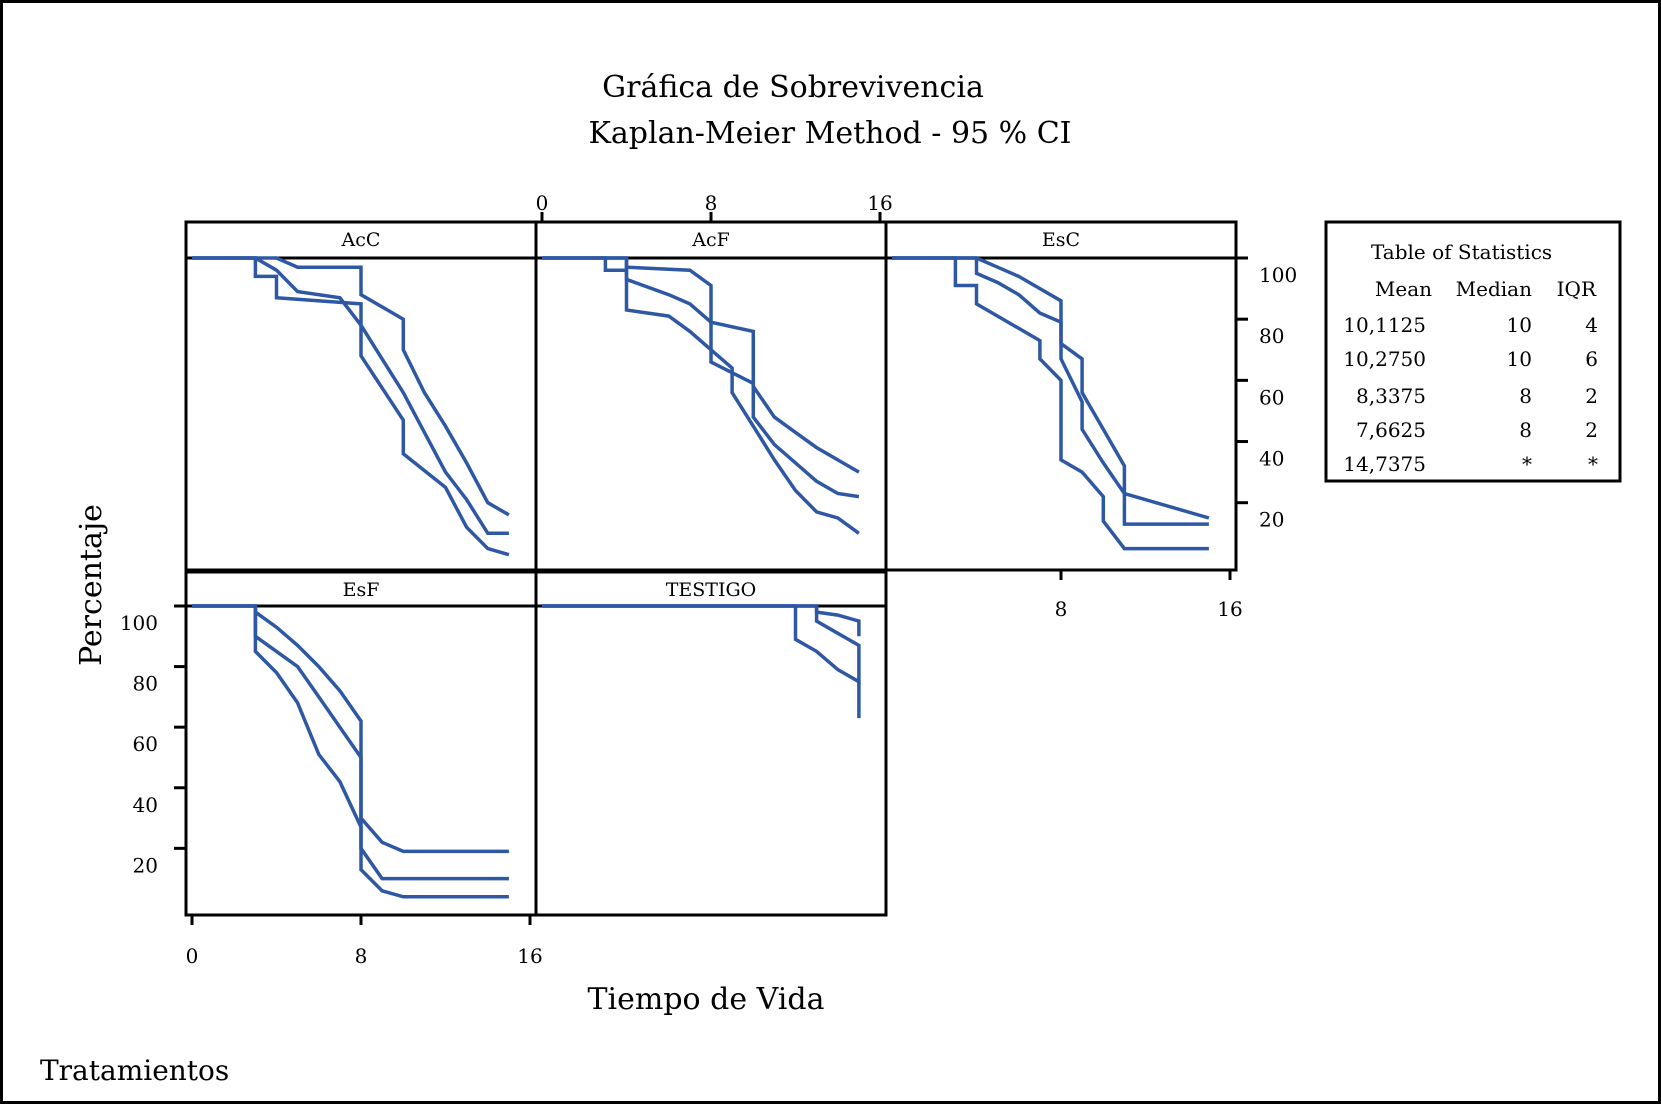 The width and height of the screenshot is (1661, 1104). I want to click on panel-label: AcC, so click(361, 240).